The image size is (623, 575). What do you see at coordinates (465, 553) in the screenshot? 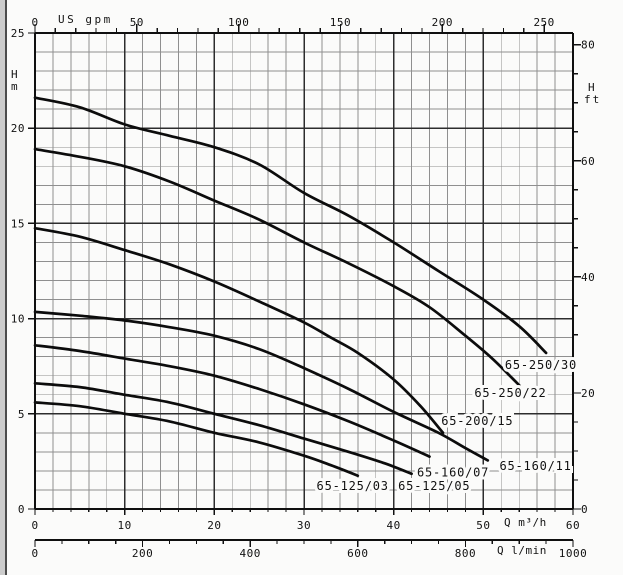
I see `lmin-axis-tick-label: 800` at bounding box center [465, 553].